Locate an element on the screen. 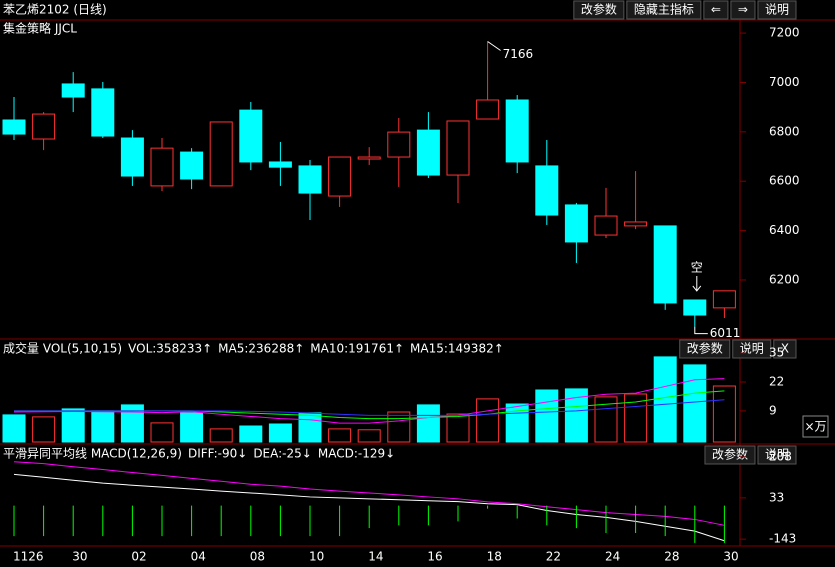 This screenshot has height=567, width=835. legend-entry: MACD:-129↓ is located at coordinates (356, 454).